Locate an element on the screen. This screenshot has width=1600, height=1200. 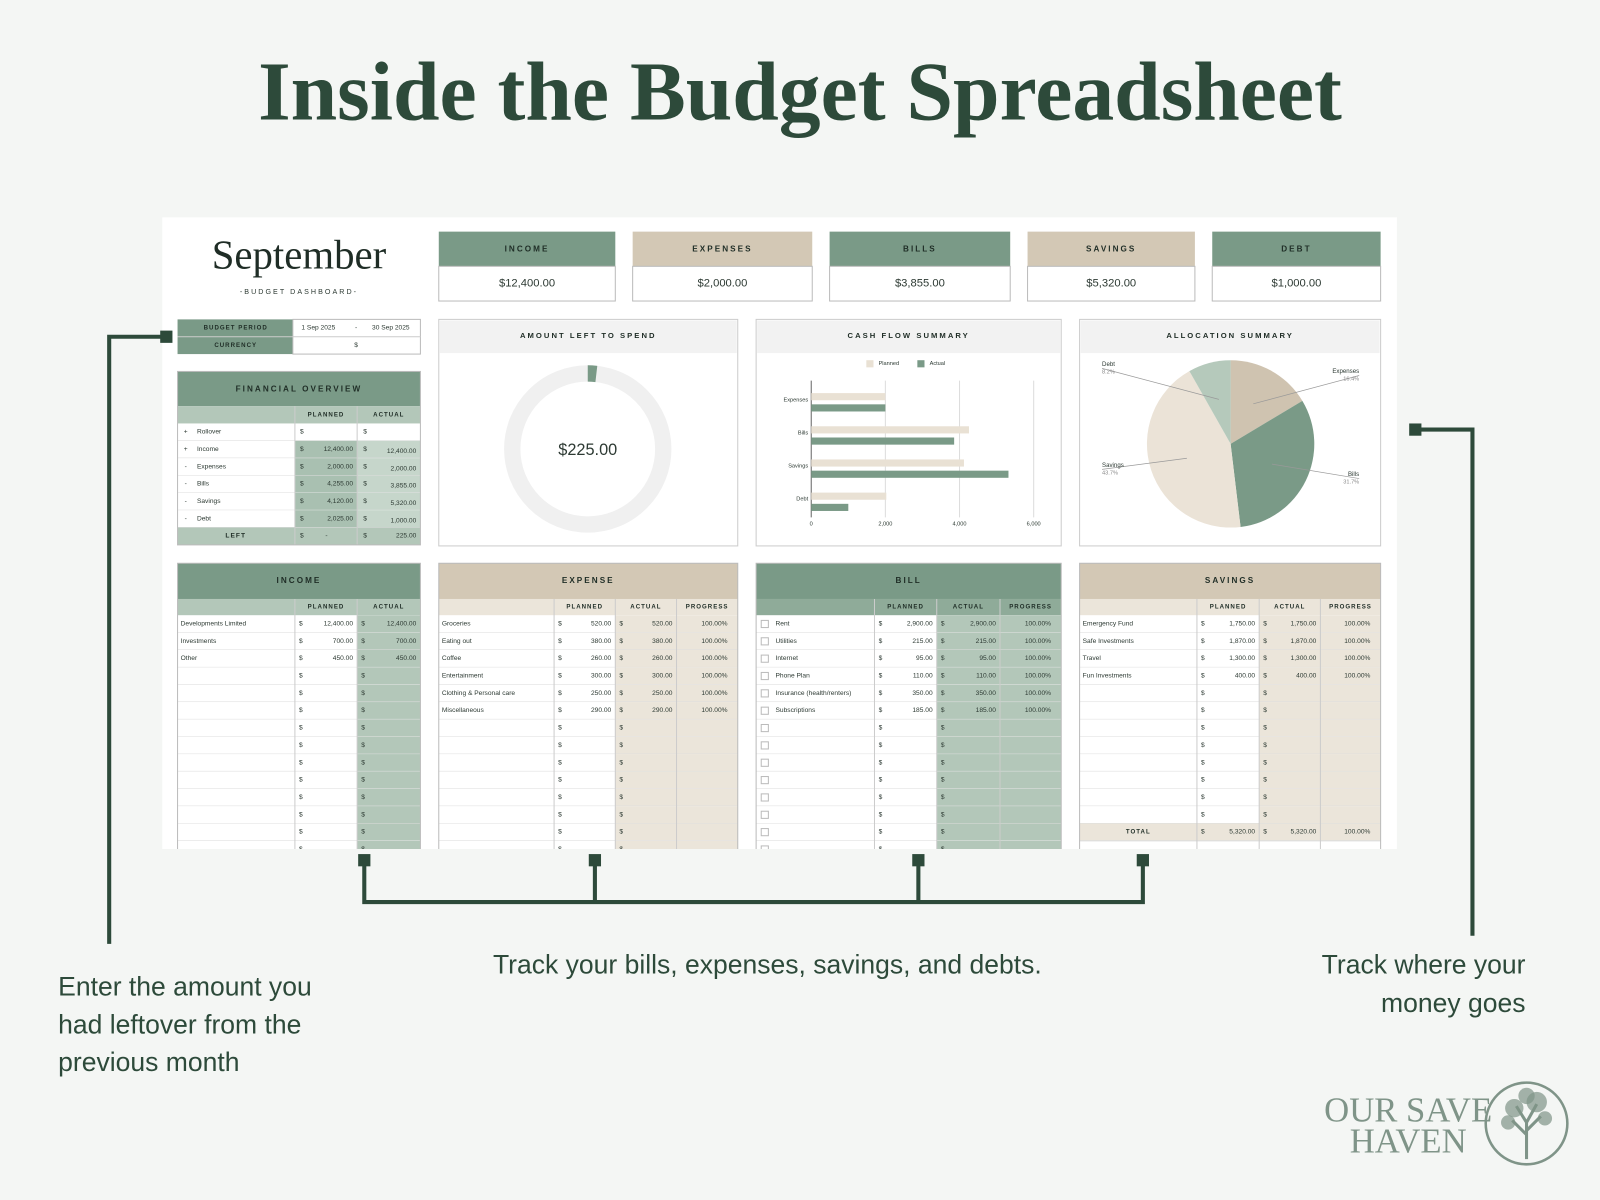
cell-text: Entertainment is located at coordinates (462, 676).